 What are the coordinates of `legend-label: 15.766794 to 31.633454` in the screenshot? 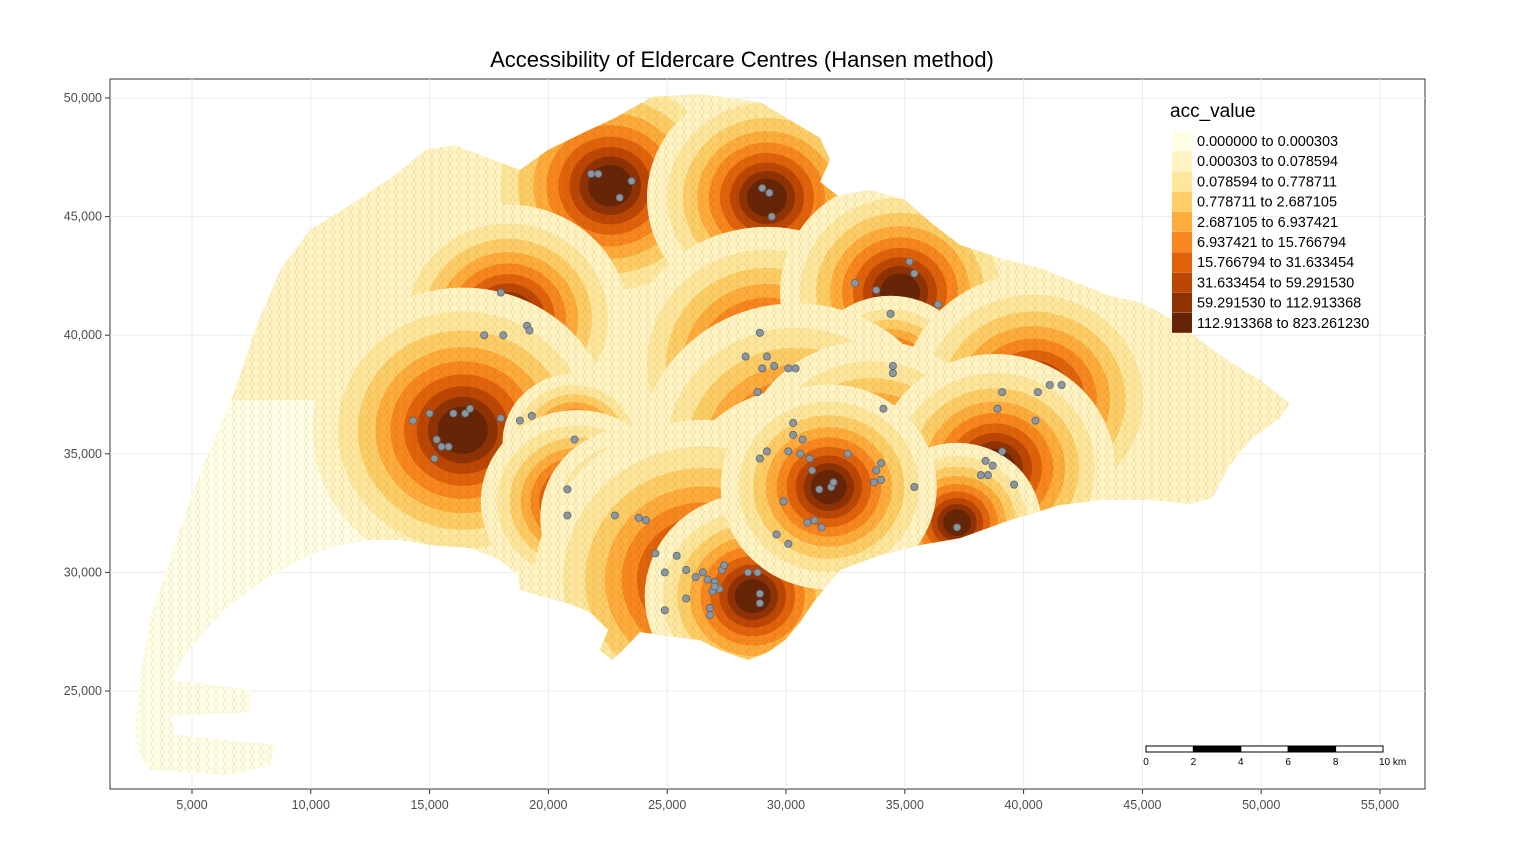 It's located at (1275, 263).